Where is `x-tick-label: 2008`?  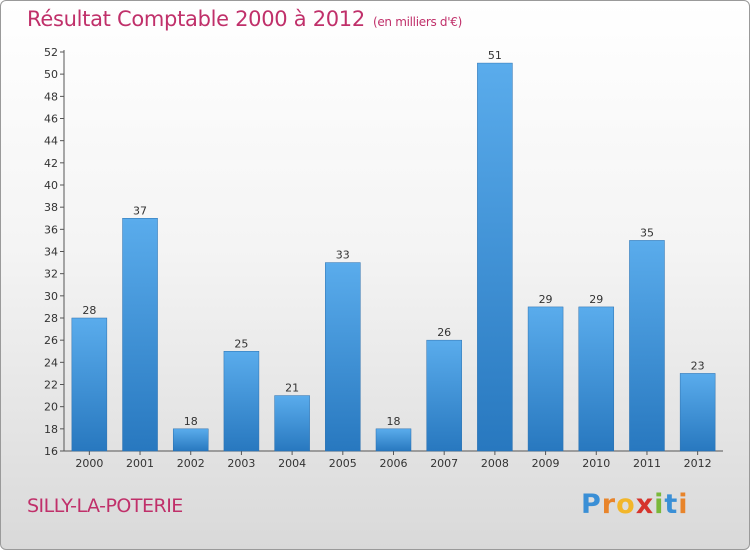
x-tick-label: 2008 is located at coordinates (495, 463).